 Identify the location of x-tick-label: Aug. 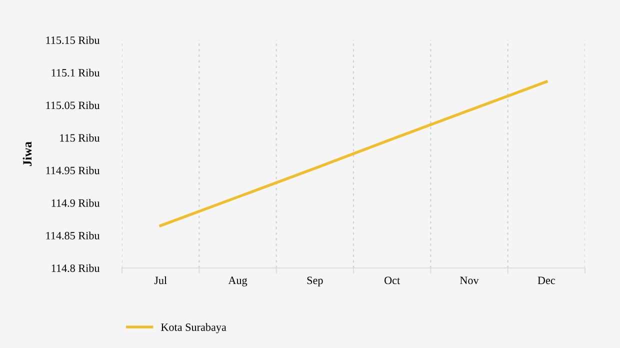
(238, 281).